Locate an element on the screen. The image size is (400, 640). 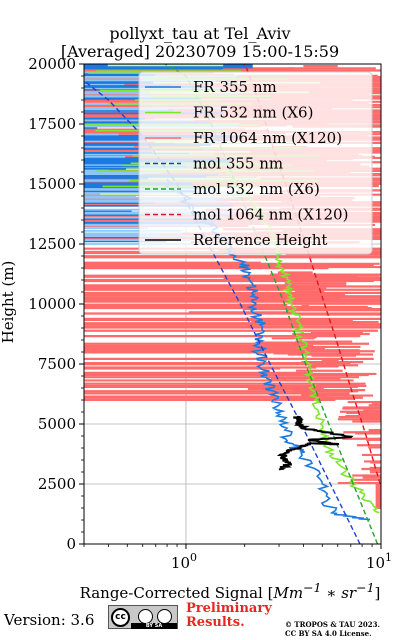
y-tick-label: 5000 is located at coordinates (57, 424).